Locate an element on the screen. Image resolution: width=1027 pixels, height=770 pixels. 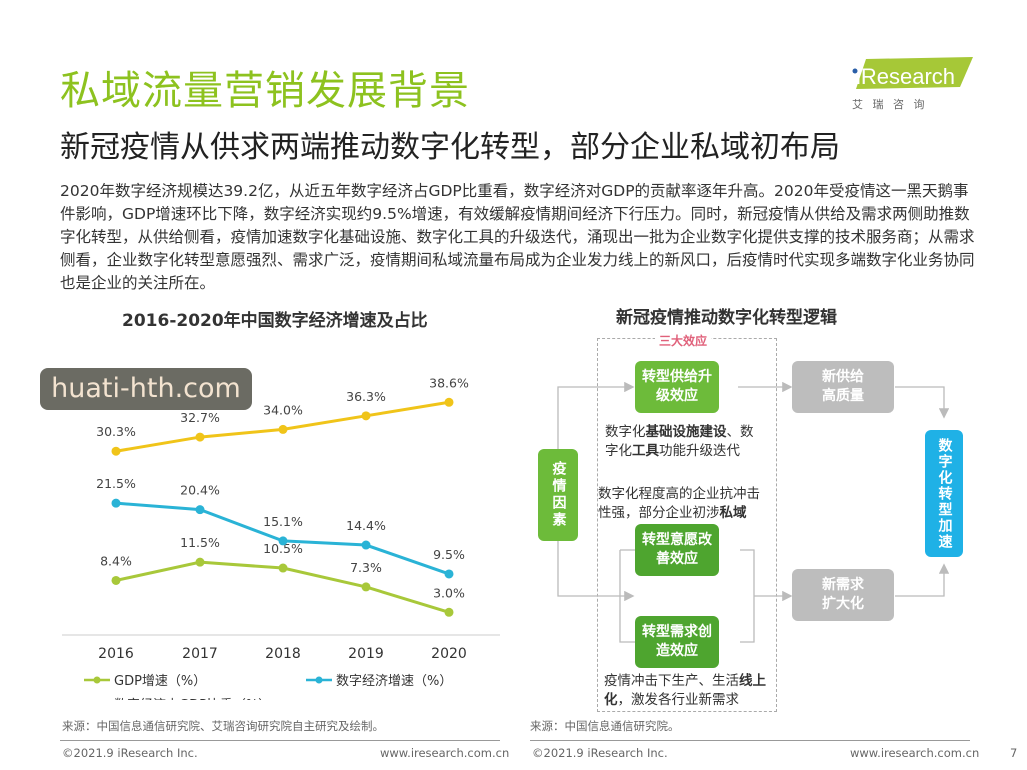
data-label: 7.3% is located at coordinates (366, 567).